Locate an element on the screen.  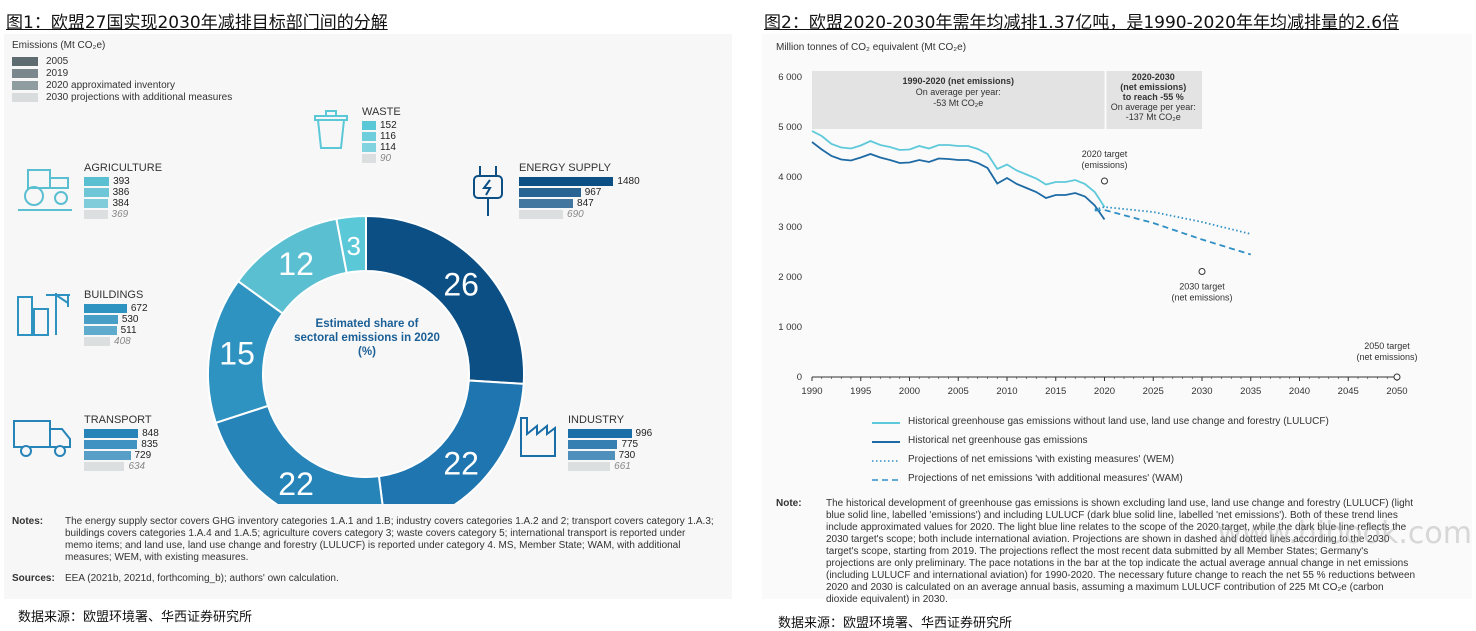
sector-label-transport: TRANSPORT is located at coordinates (118, 420).